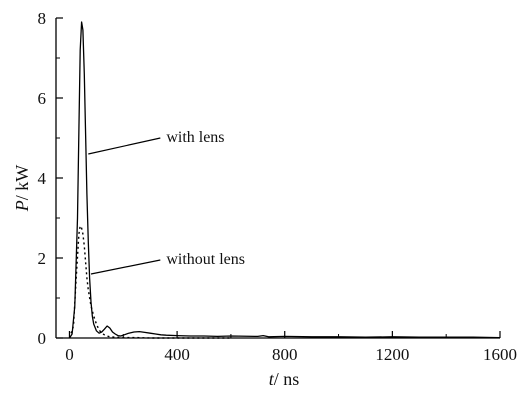 The width and height of the screenshot is (518, 394). Describe the element at coordinates (195, 137) in the screenshot. I see `annotation-label: with lens` at that location.